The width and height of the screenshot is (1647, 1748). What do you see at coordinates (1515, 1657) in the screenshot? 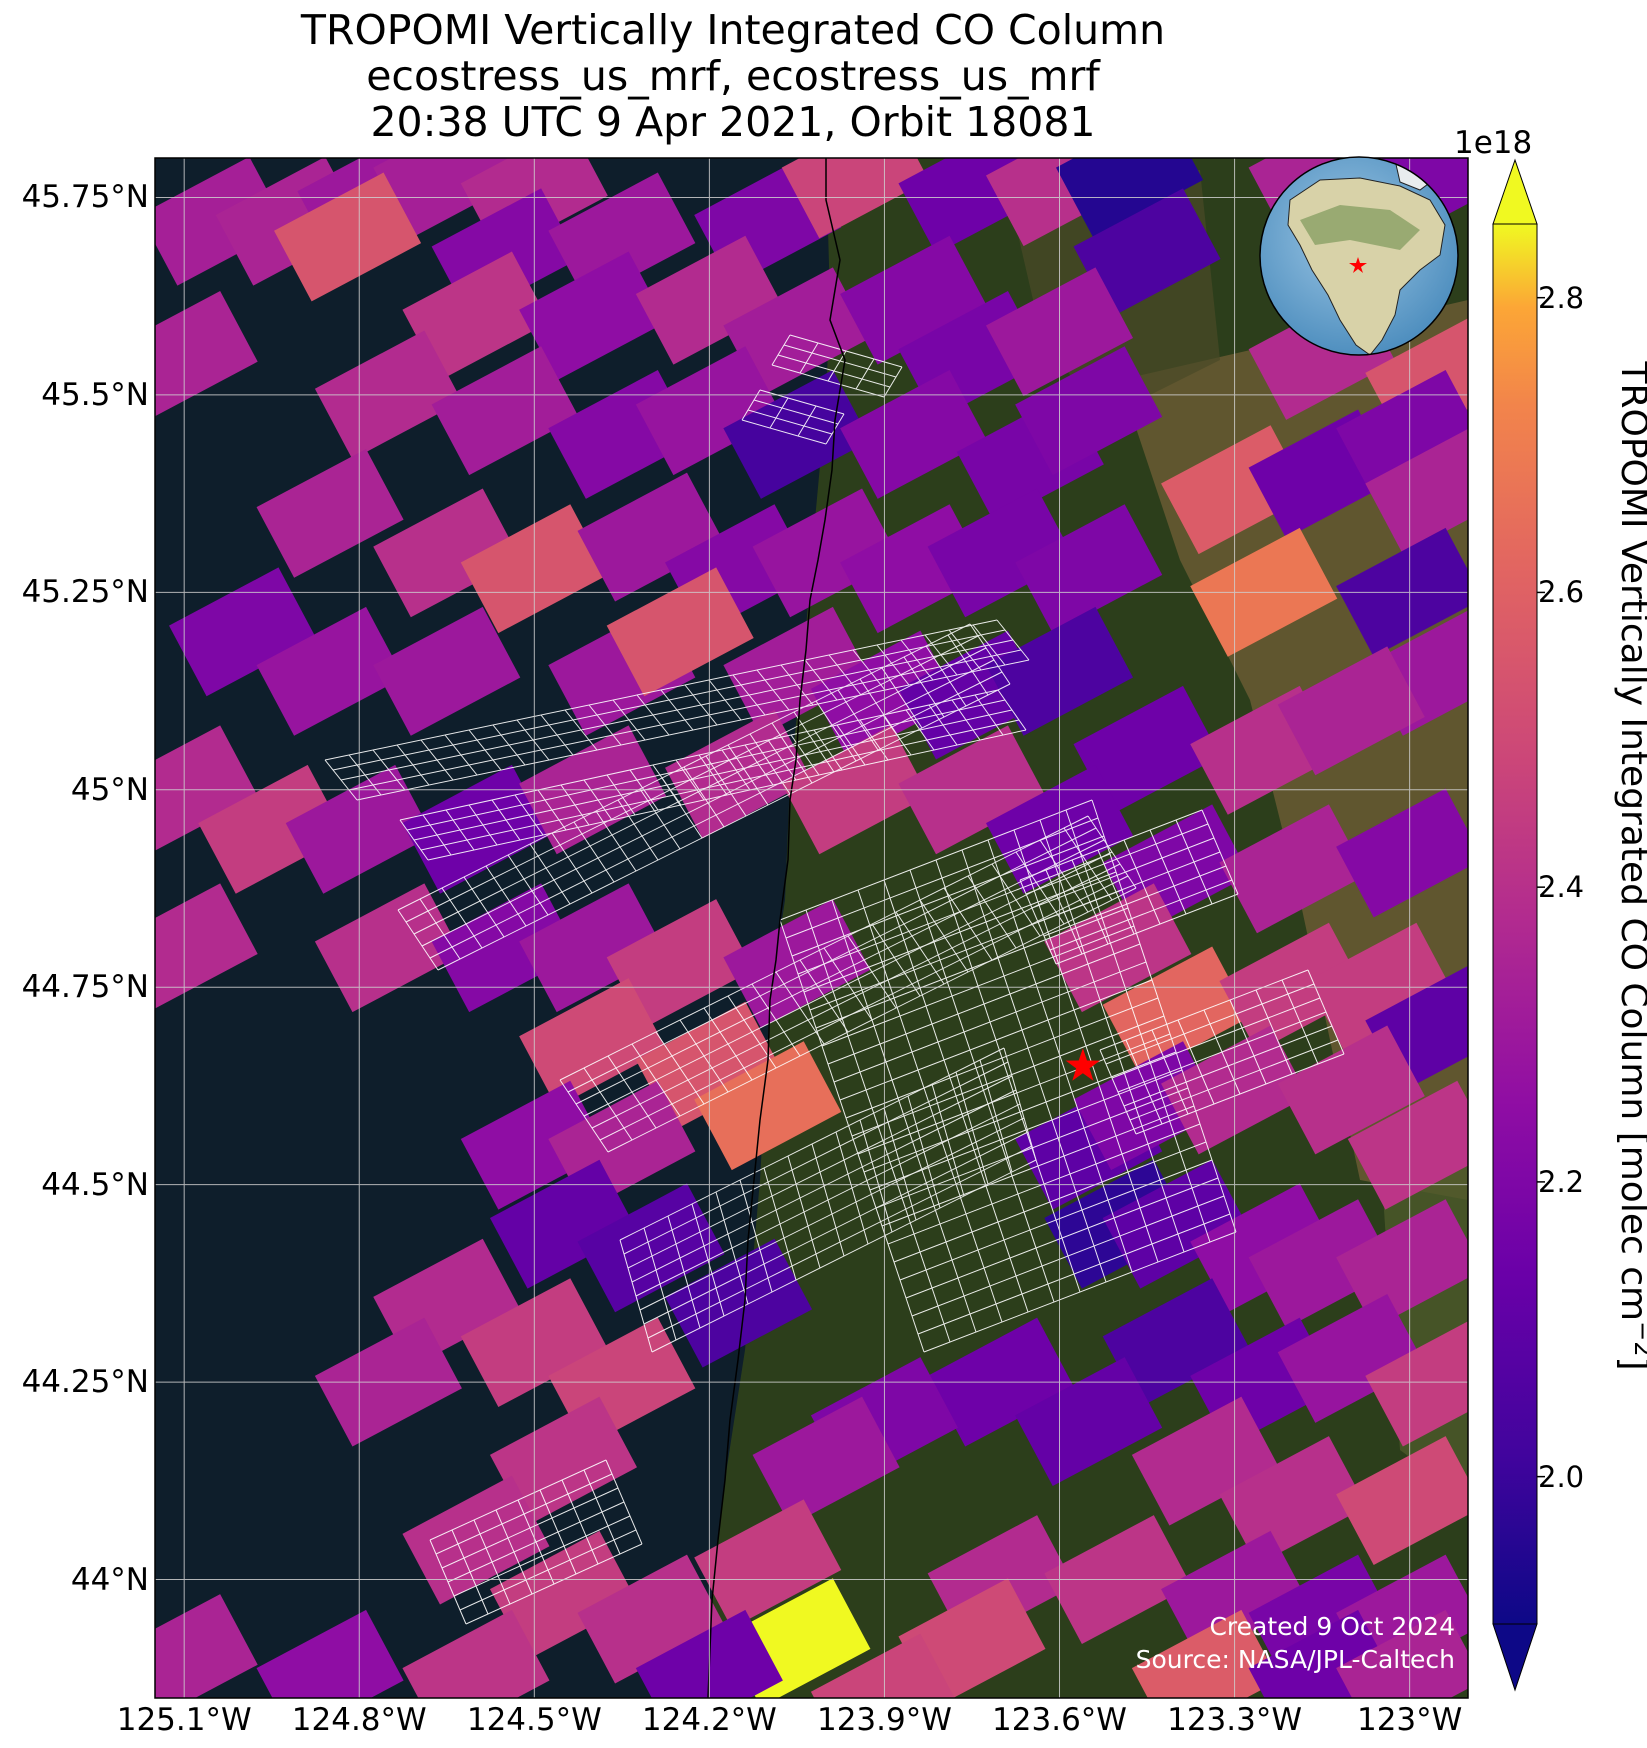
I see `colorbar-extend-bottom` at bounding box center [1515, 1657].